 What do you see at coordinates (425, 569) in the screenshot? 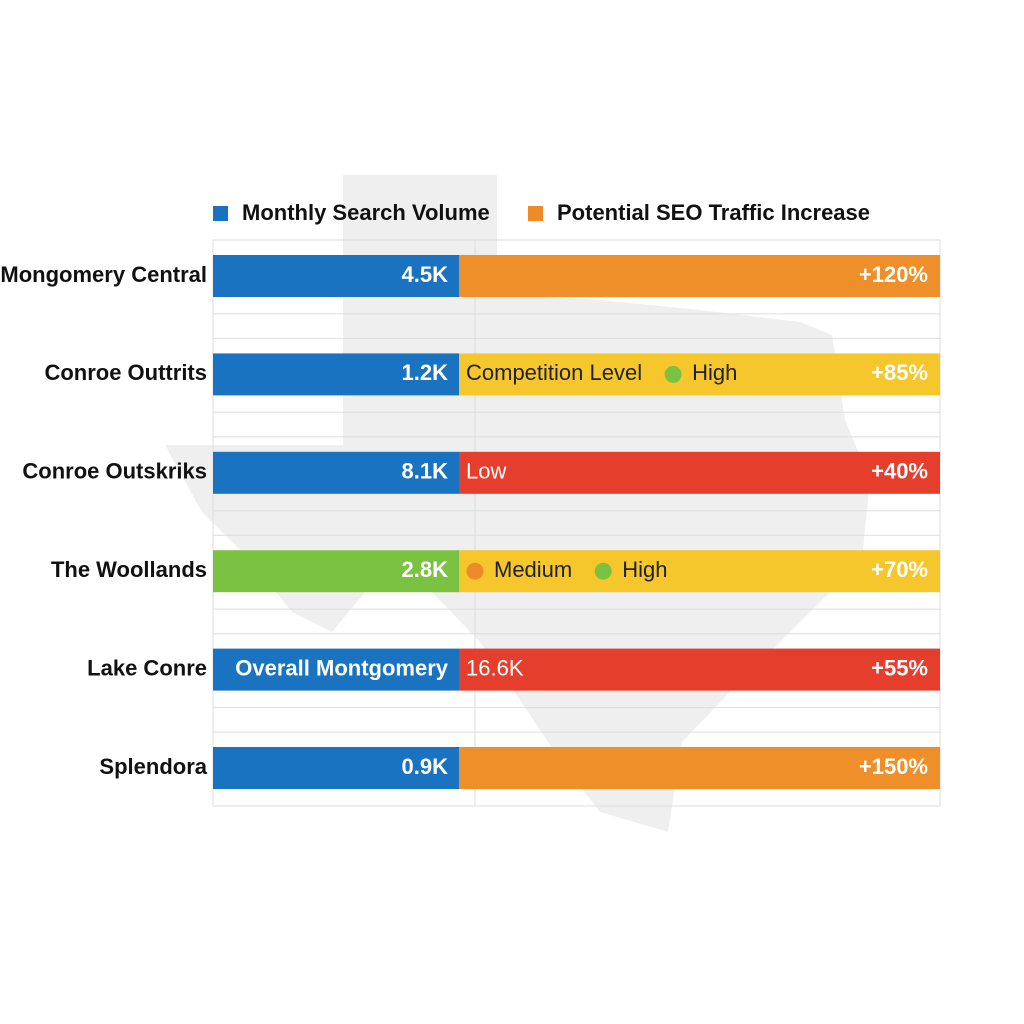
I see `left-value: 2.8K` at bounding box center [425, 569].